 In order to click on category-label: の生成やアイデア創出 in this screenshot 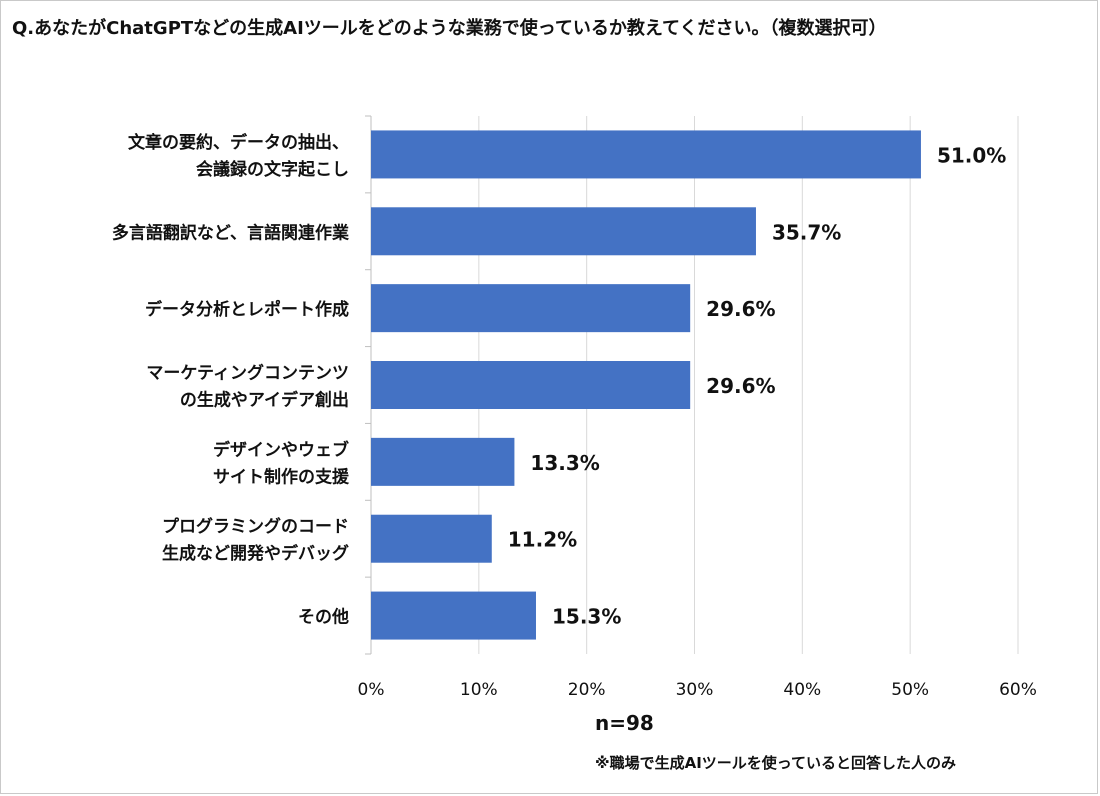, I will do `click(264, 400)`.